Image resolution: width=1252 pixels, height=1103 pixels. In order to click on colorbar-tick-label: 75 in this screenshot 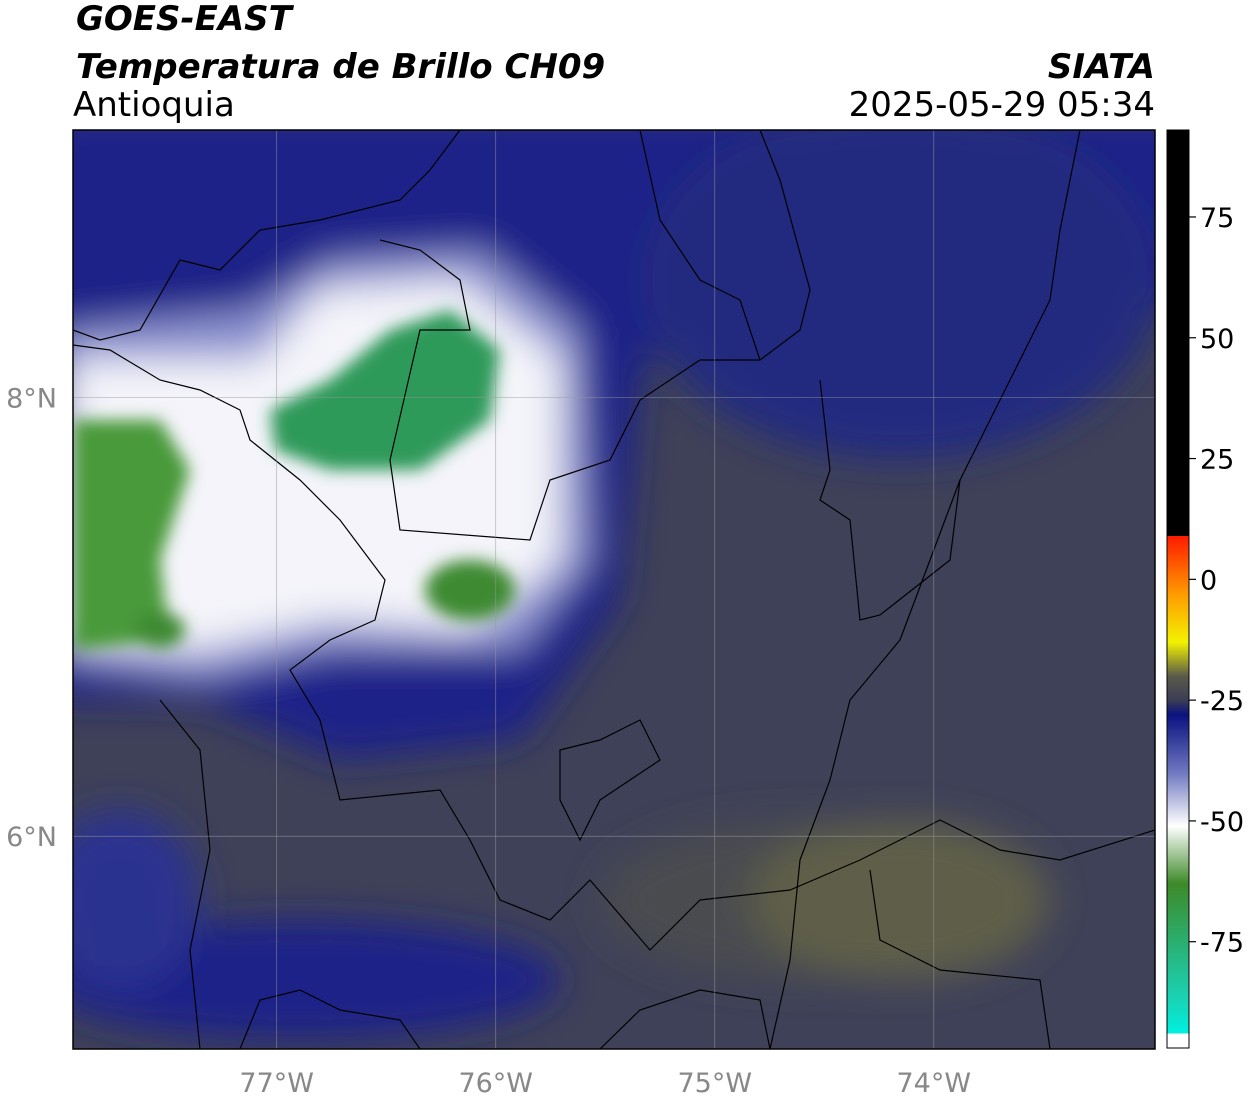, I will do `click(1217, 218)`.